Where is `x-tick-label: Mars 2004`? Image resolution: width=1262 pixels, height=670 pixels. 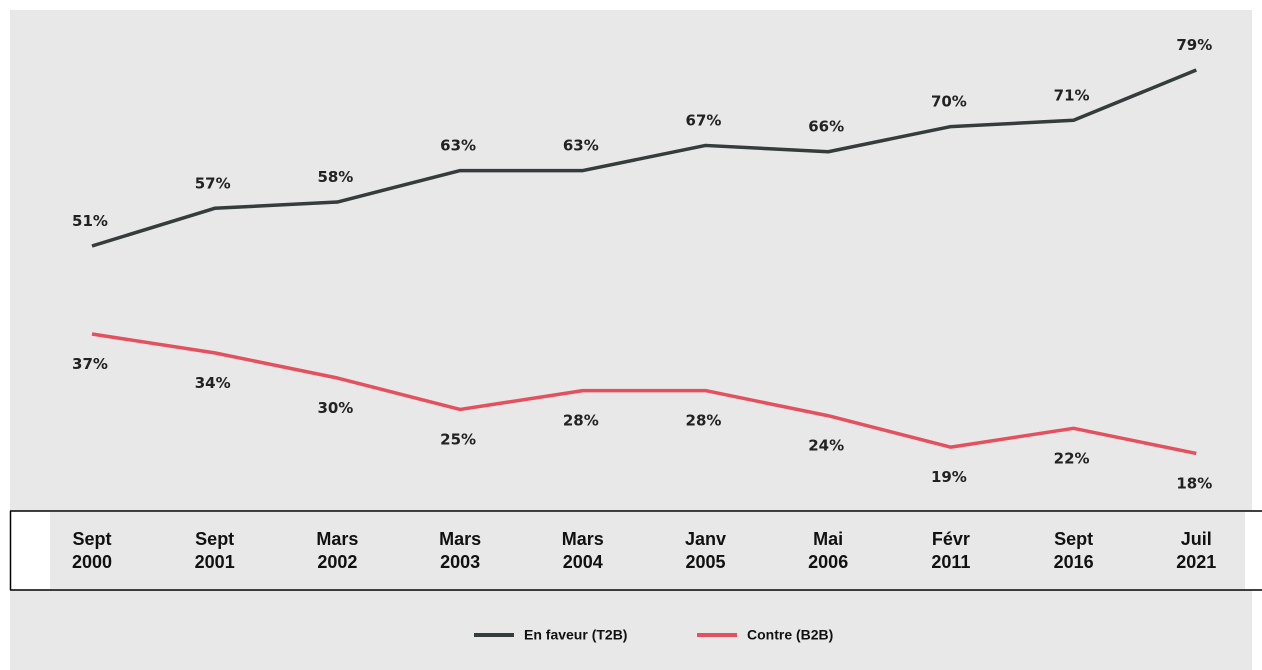 x-tick-label: Mars 2004 is located at coordinates (582, 550).